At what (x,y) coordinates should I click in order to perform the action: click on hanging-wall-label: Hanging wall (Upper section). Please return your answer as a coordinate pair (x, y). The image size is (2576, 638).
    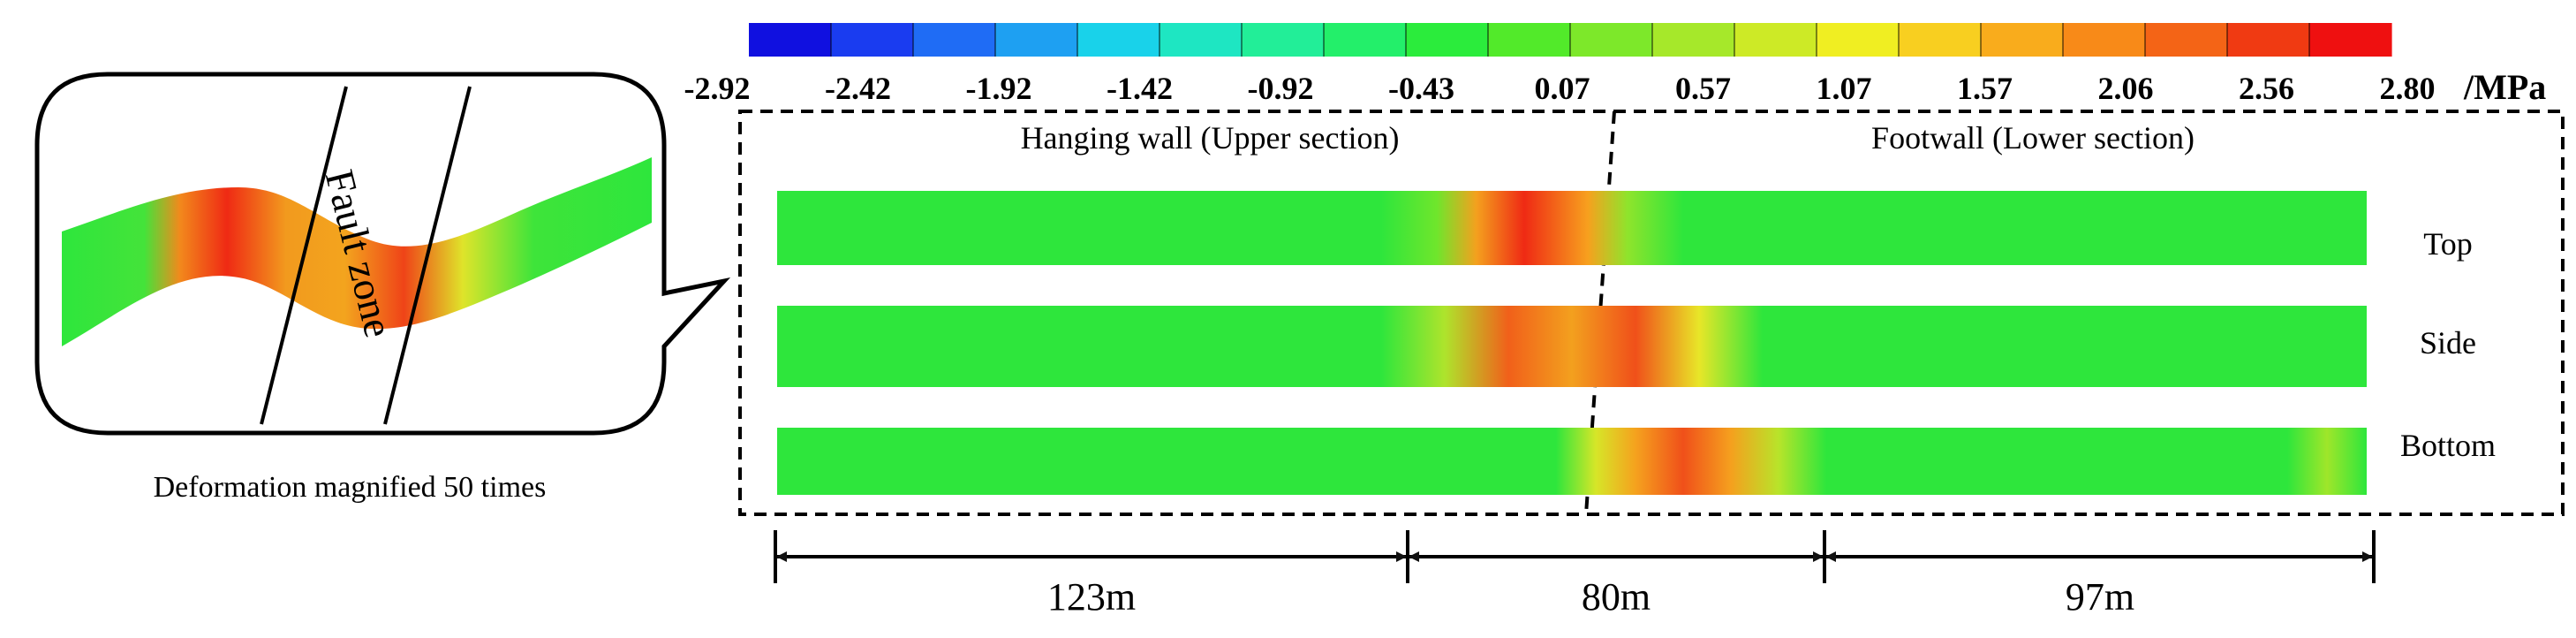
    Looking at the image, I should click on (1210, 138).